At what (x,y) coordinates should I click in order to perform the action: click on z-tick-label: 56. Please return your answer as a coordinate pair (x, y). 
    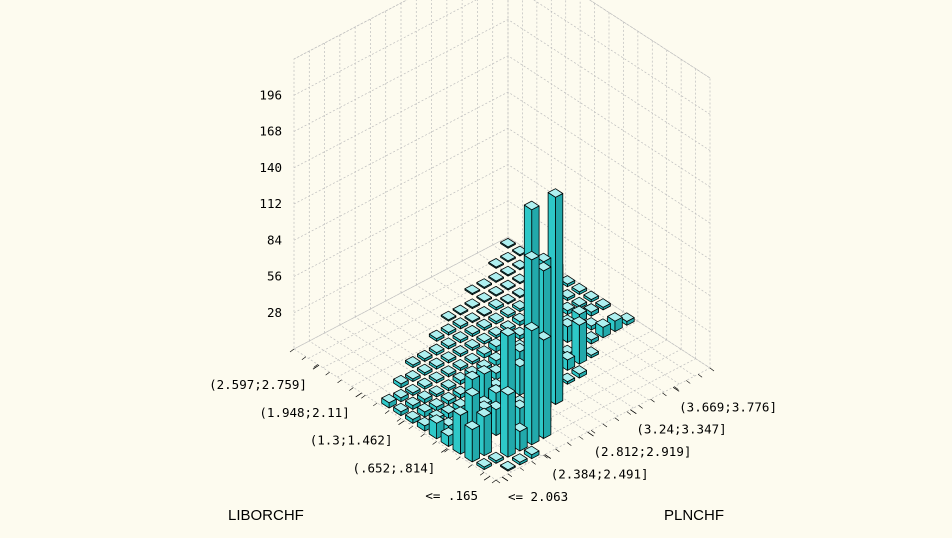
    Looking at the image, I should click on (274, 276).